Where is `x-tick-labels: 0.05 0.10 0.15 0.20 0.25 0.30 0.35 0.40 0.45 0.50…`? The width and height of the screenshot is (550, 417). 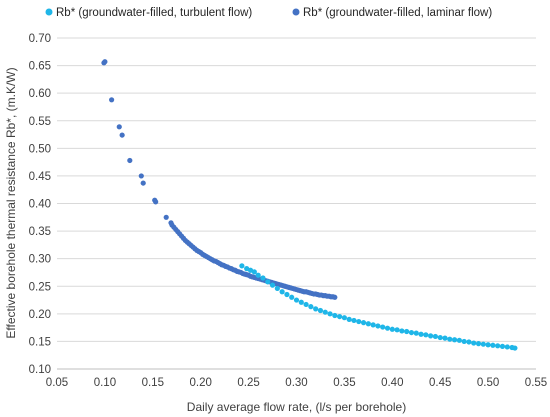 x-tick-labels: 0.05 0.10 0.15 0.20 0.25 0.30 0.35 0.40 0.45 0.50… is located at coordinates (296, 383).